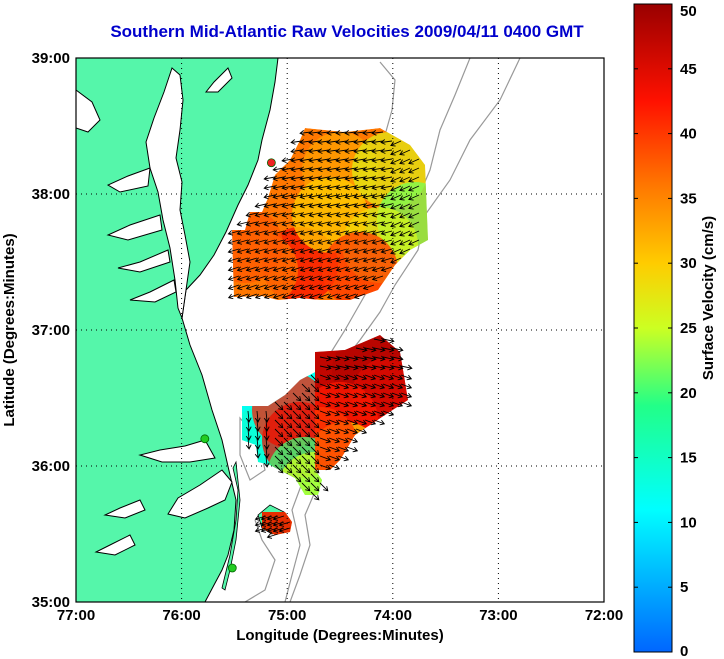 This screenshot has width=724, height=659. Describe the element at coordinates (688, 522) in the screenshot. I see `colorbar-tick-label: 10` at that location.